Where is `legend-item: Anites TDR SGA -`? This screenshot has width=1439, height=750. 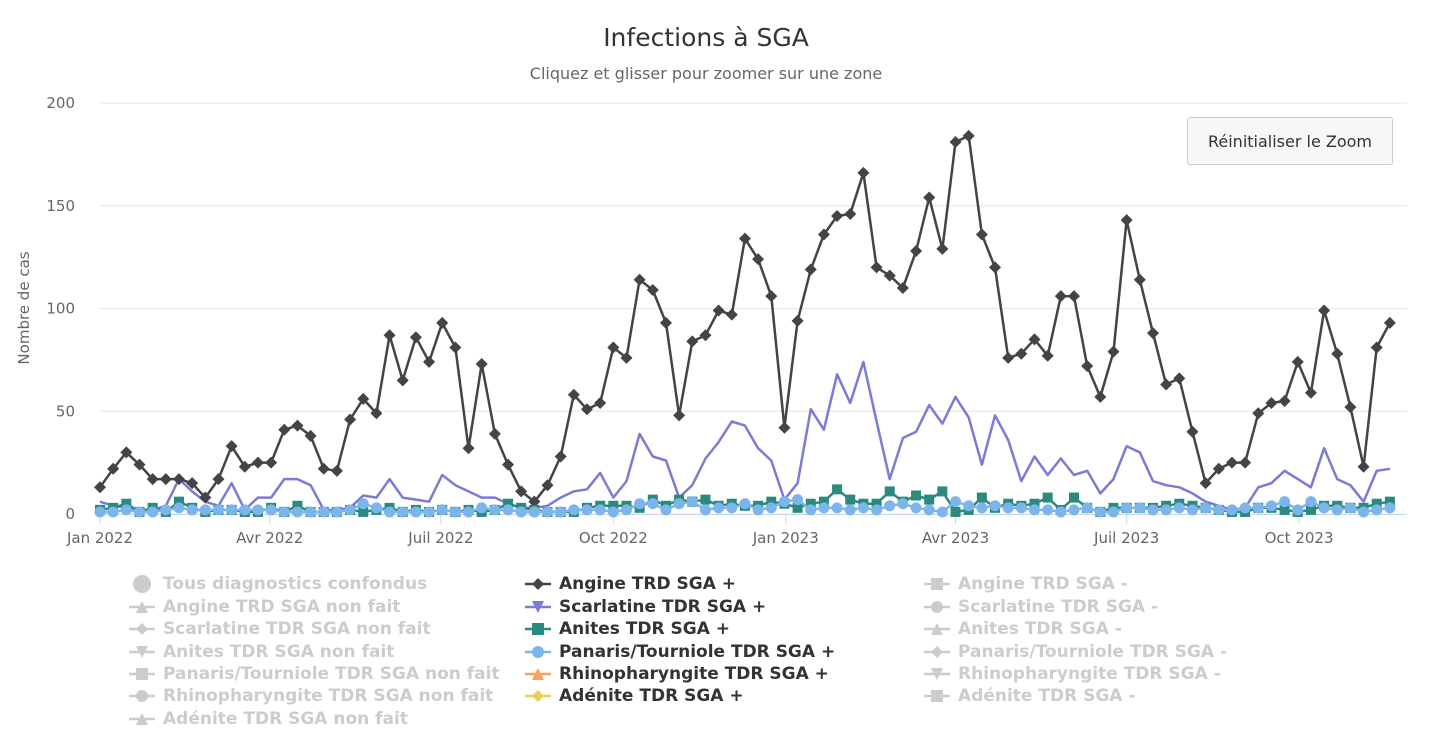 legend-item: Anites TDR SGA - is located at coordinates (1022, 629).